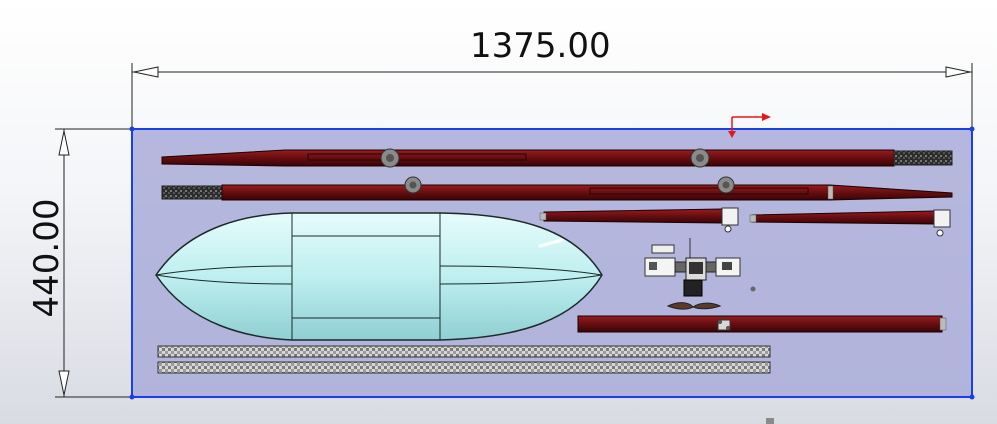 The height and width of the screenshot is (424, 997). Describe the element at coordinates (379, 276) in the screenshot. I see `inflatable-hull` at that location.